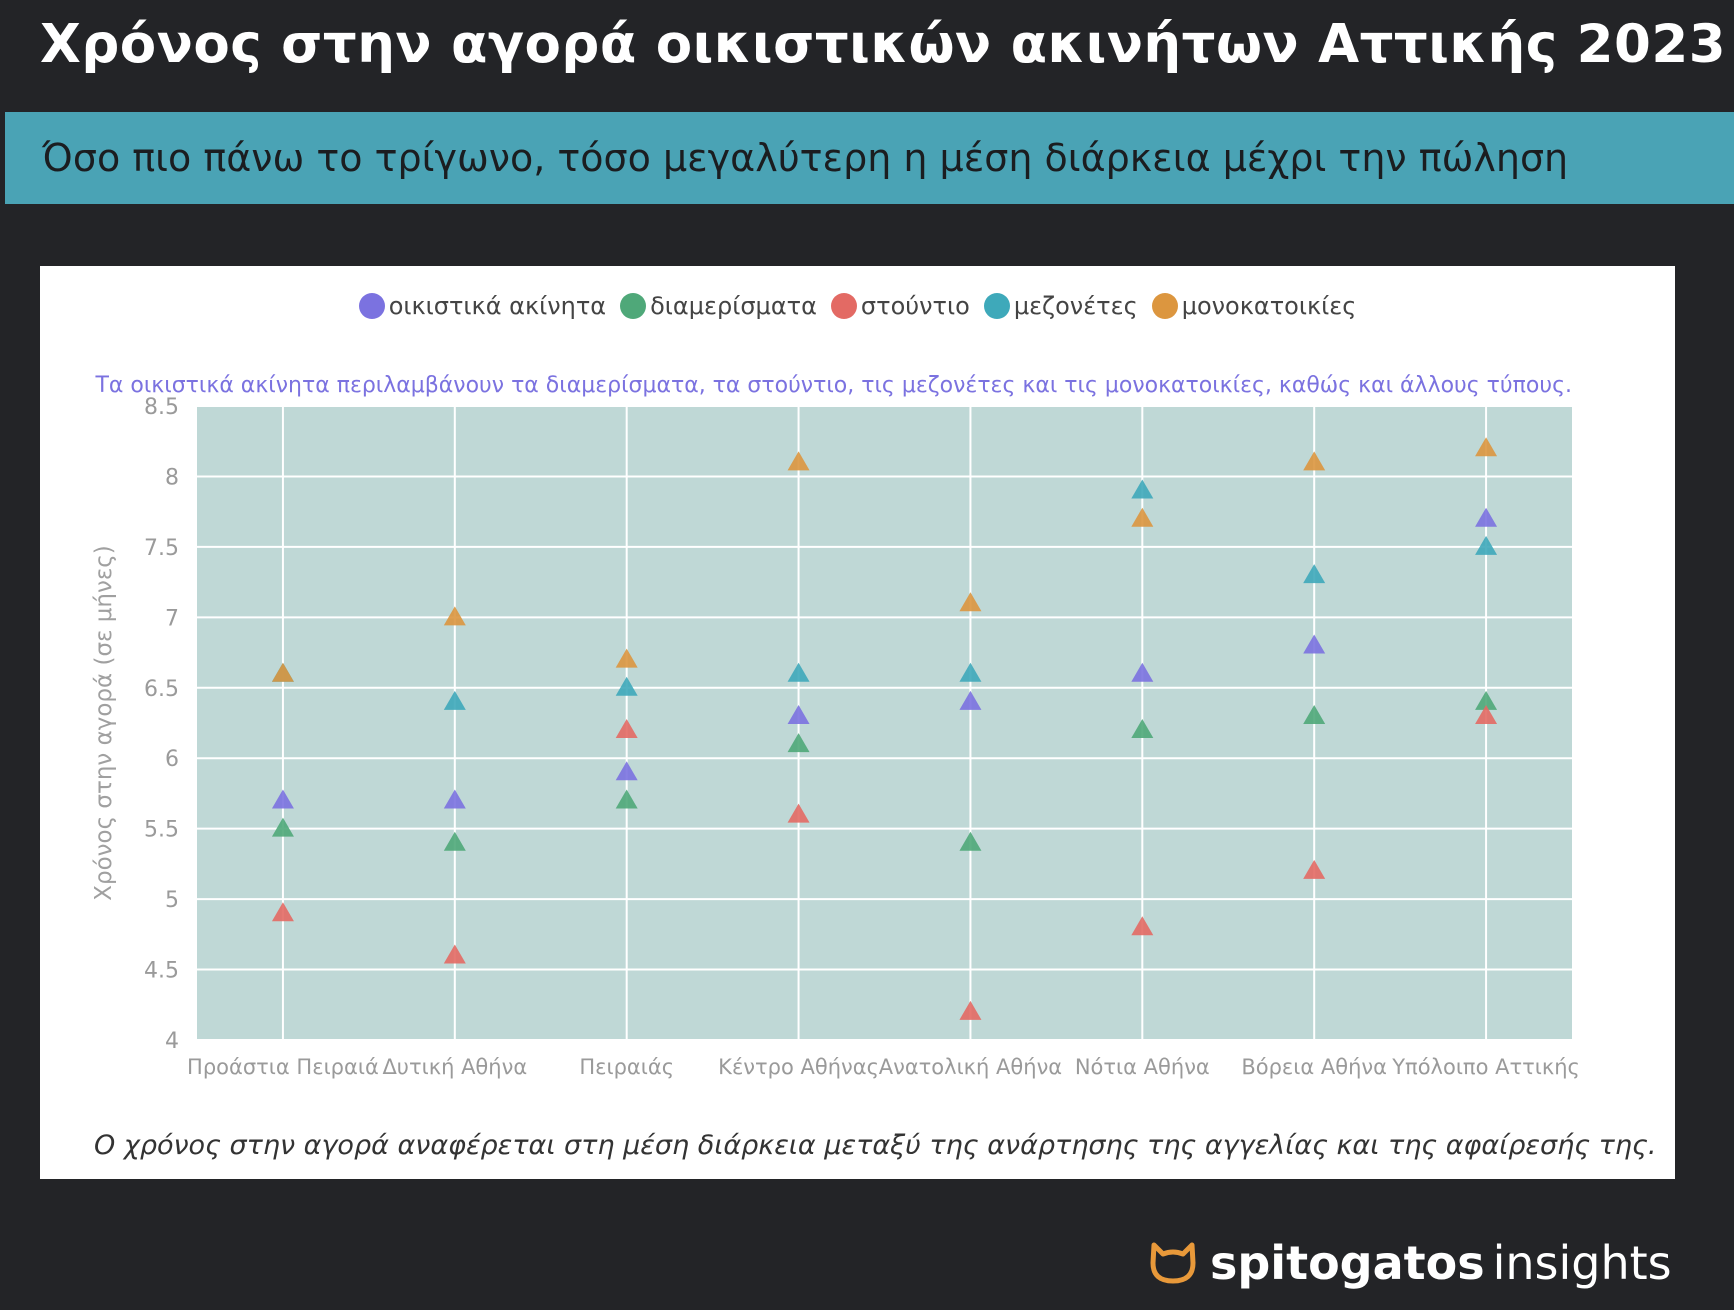 This screenshot has height=1310, width=1734. What do you see at coordinates (970, 1067) in the screenshot?
I see `x-tick-label: Ανατολική Αθήνα` at bounding box center [970, 1067].